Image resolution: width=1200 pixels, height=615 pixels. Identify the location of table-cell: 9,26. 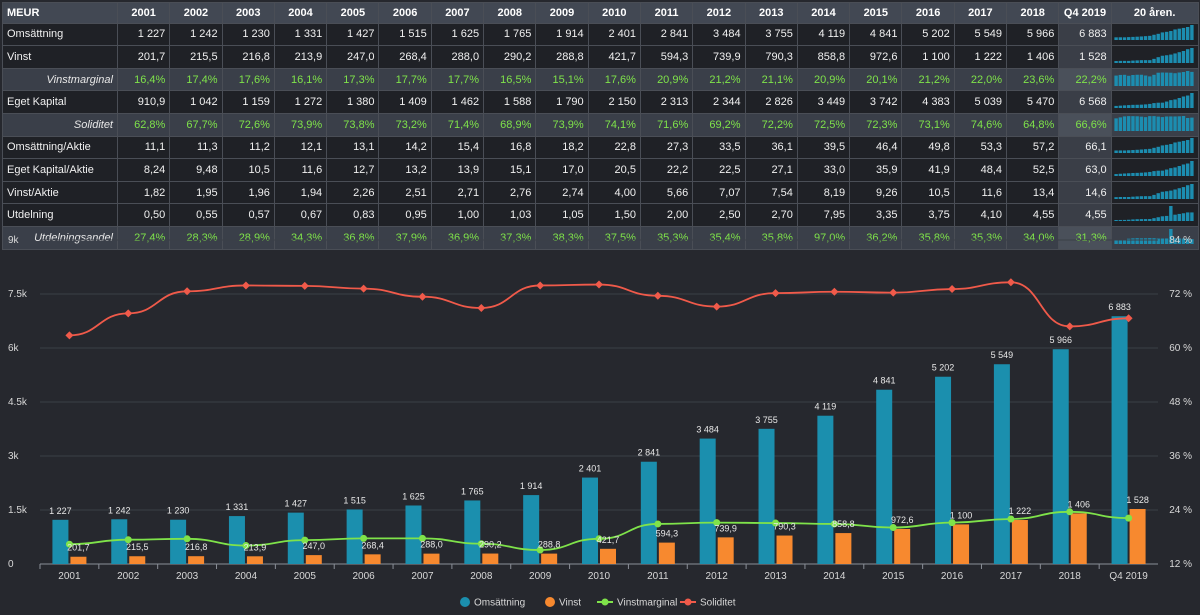
(876, 192).